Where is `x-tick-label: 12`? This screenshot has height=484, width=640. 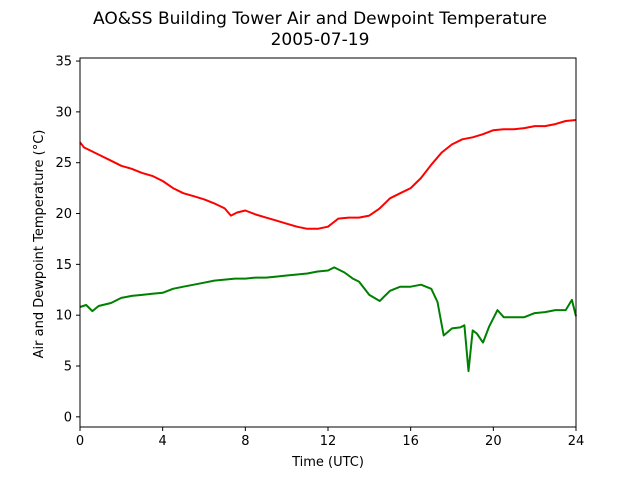 x-tick-label: 12 is located at coordinates (328, 441).